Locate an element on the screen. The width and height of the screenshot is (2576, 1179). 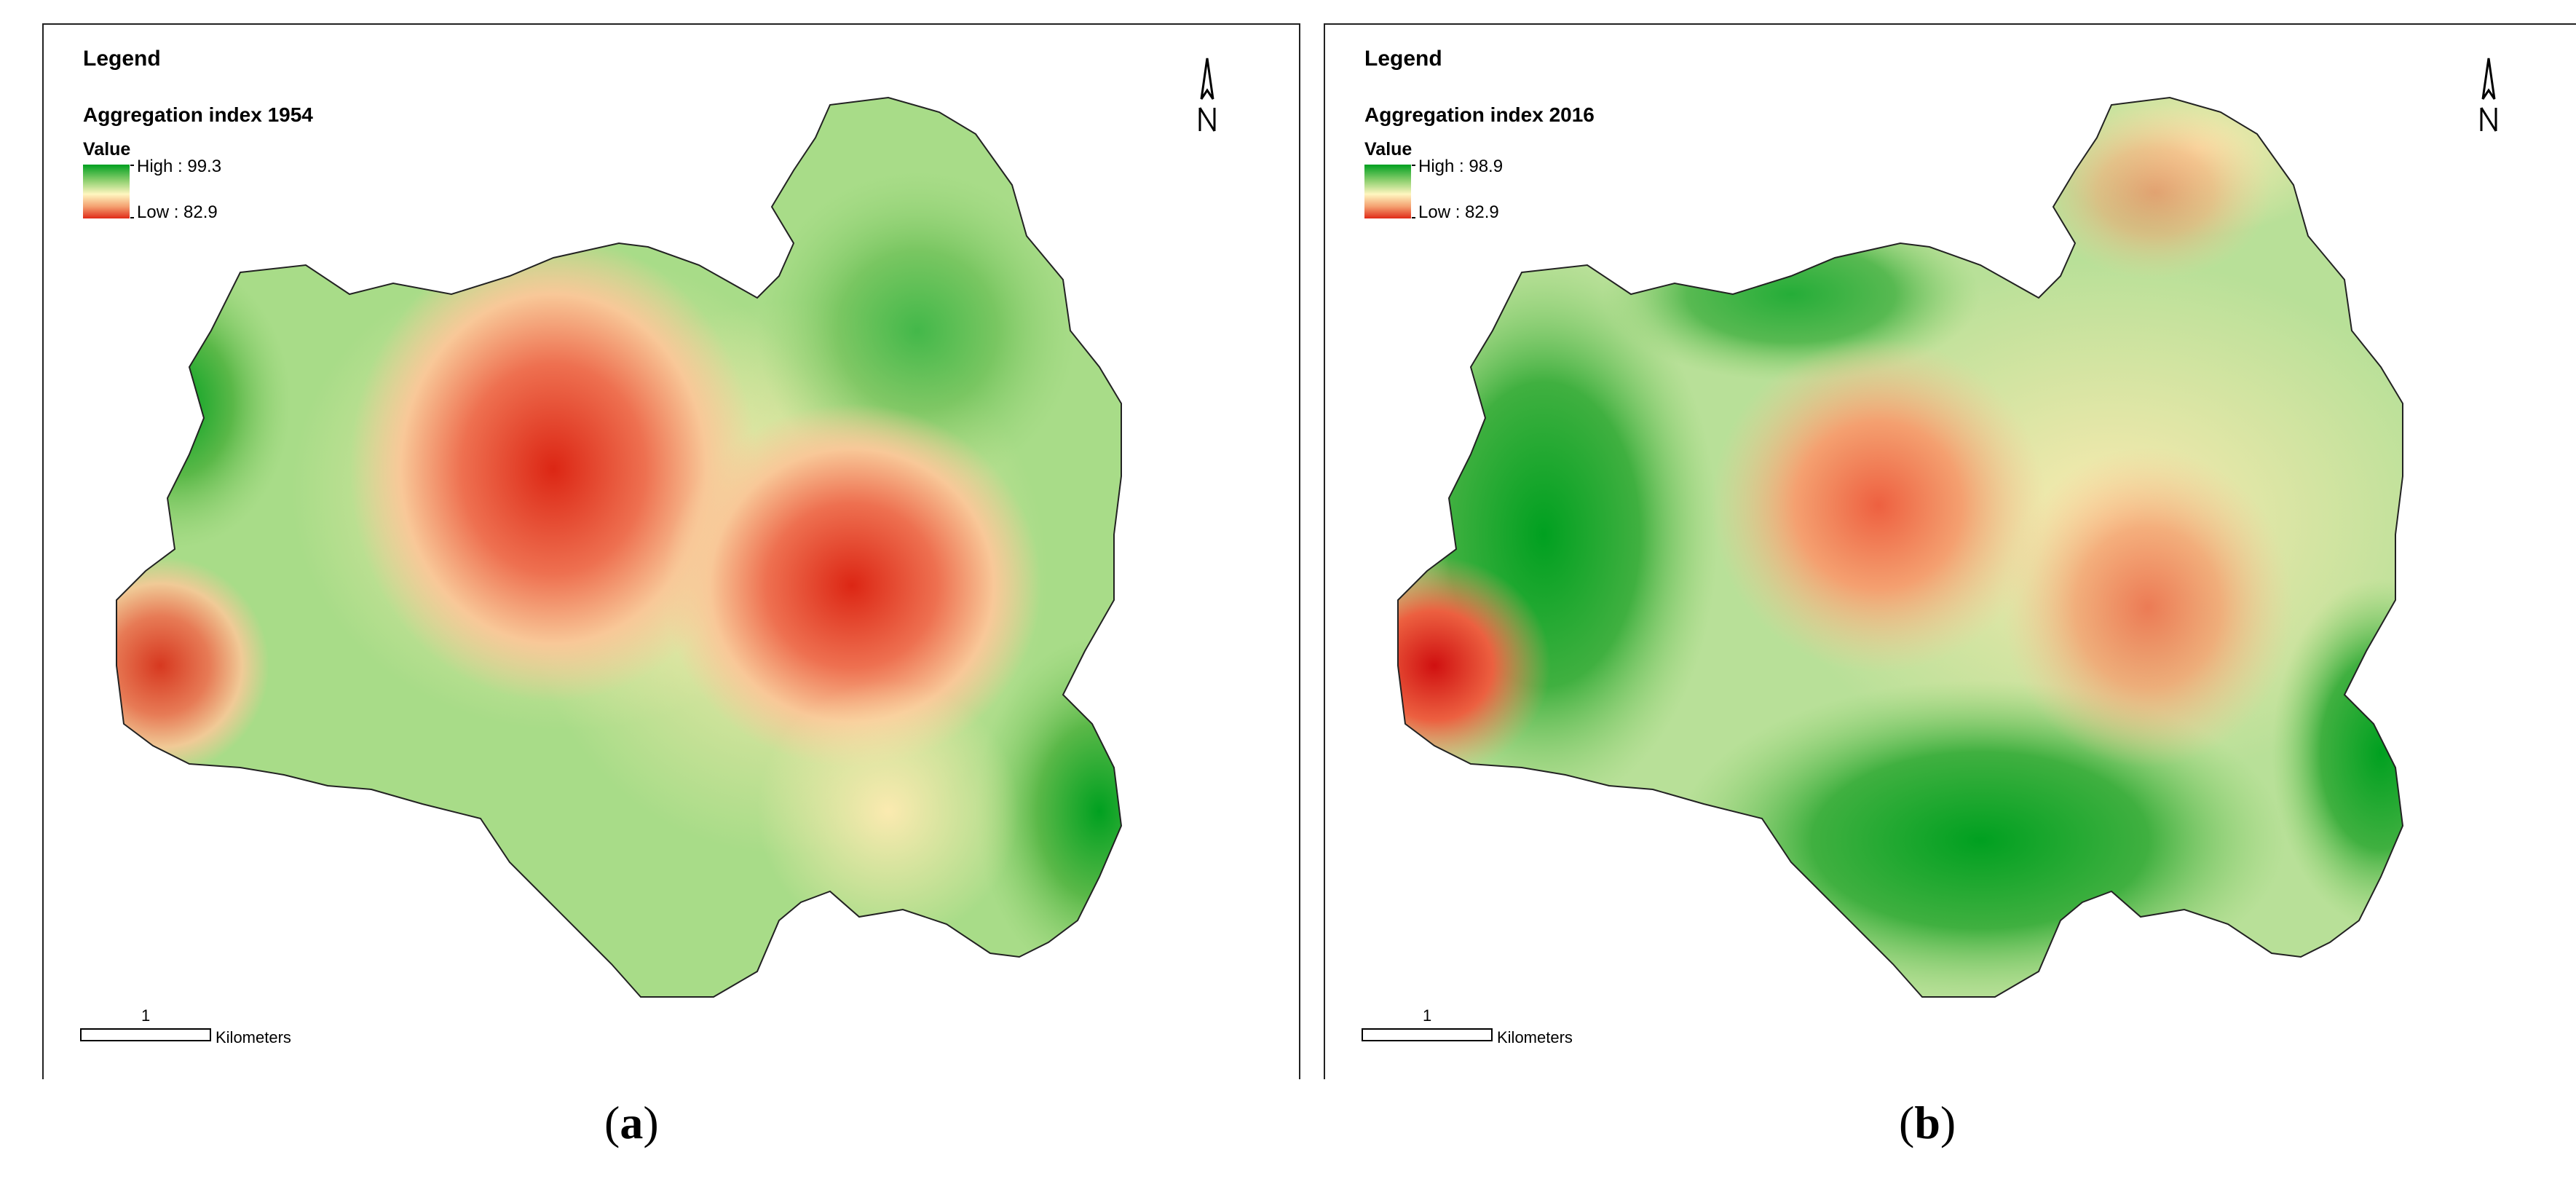
caption-letter: b is located at coordinates (1927, 1122).